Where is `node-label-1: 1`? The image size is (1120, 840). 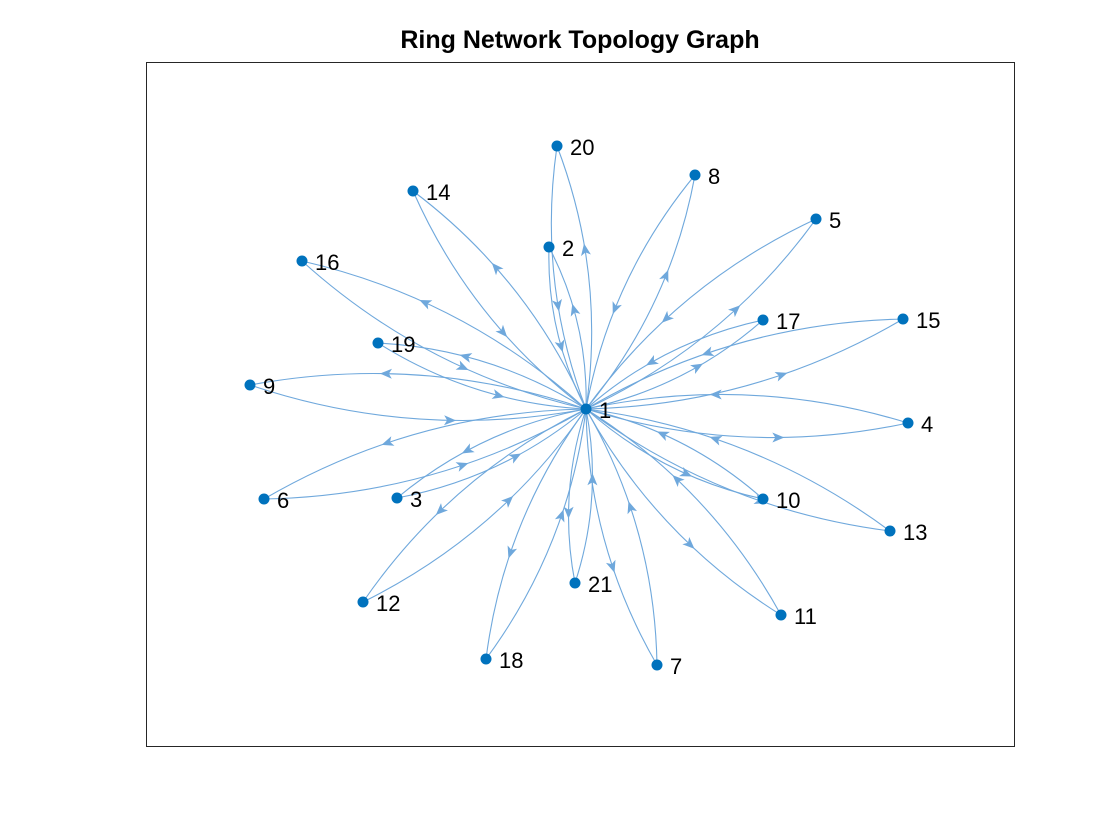 node-label-1: 1 is located at coordinates (605, 410).